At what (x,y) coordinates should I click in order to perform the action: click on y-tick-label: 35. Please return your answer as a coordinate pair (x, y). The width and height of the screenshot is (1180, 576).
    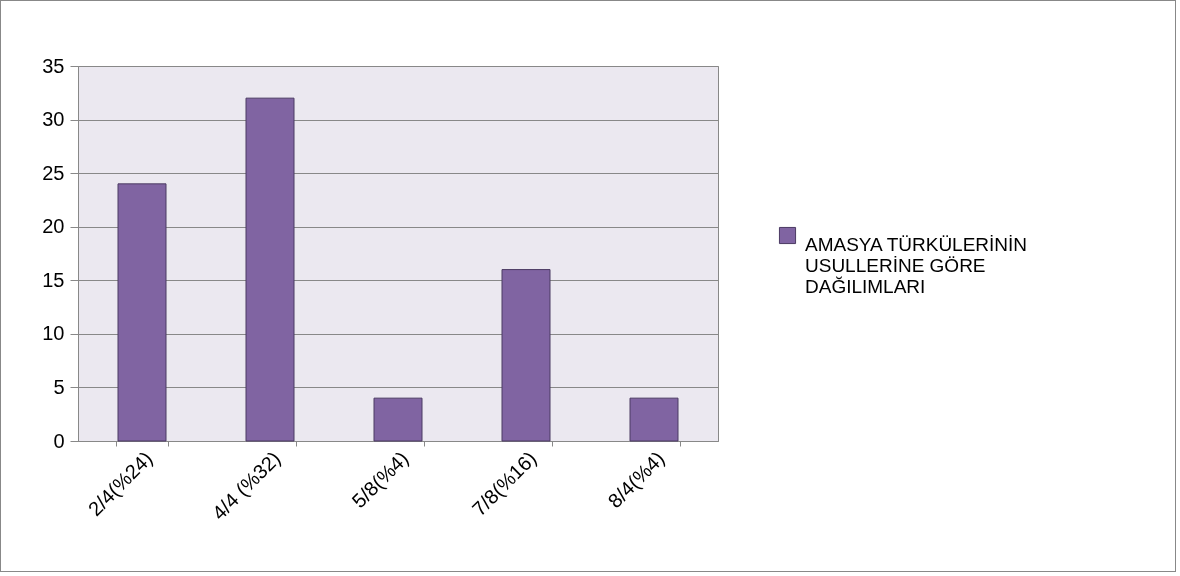
    Looking at the image, I should click on (53, 65).